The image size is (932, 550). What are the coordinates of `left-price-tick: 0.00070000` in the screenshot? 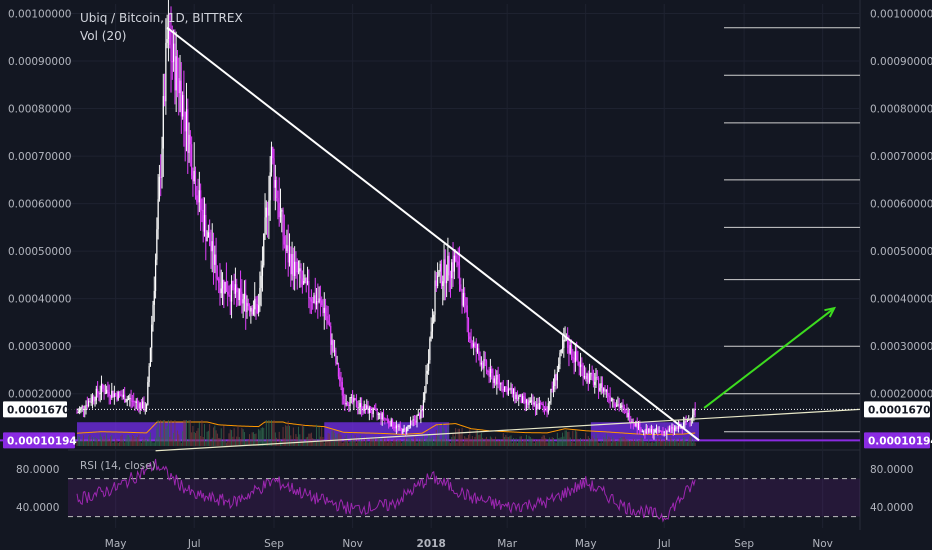 It's located at (39, 157).